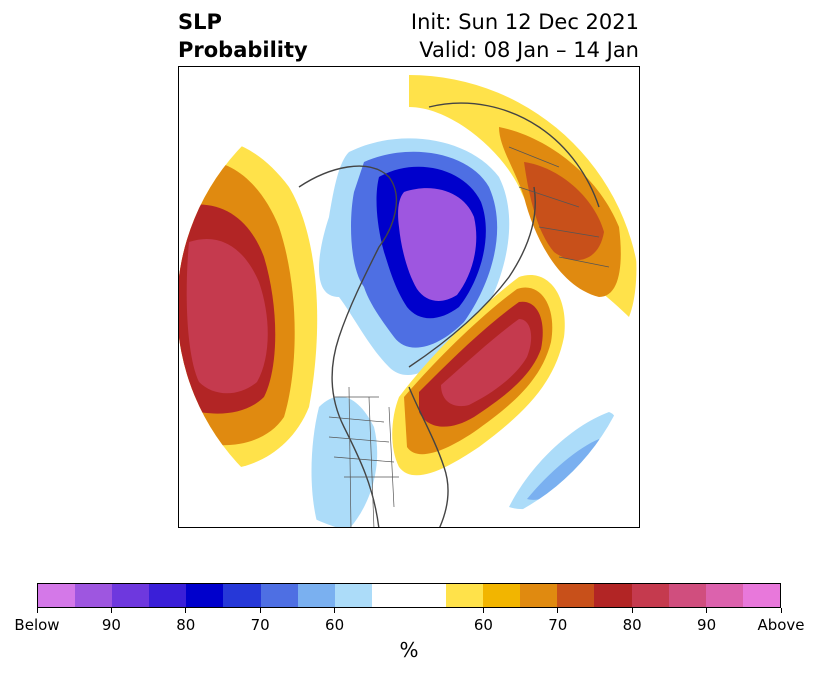 The image size is (819, 676). Describe the element at coordinates (524, 22) in the screenshot. I see `init-date: Init: Sun 12 Dec 2021` at that location.